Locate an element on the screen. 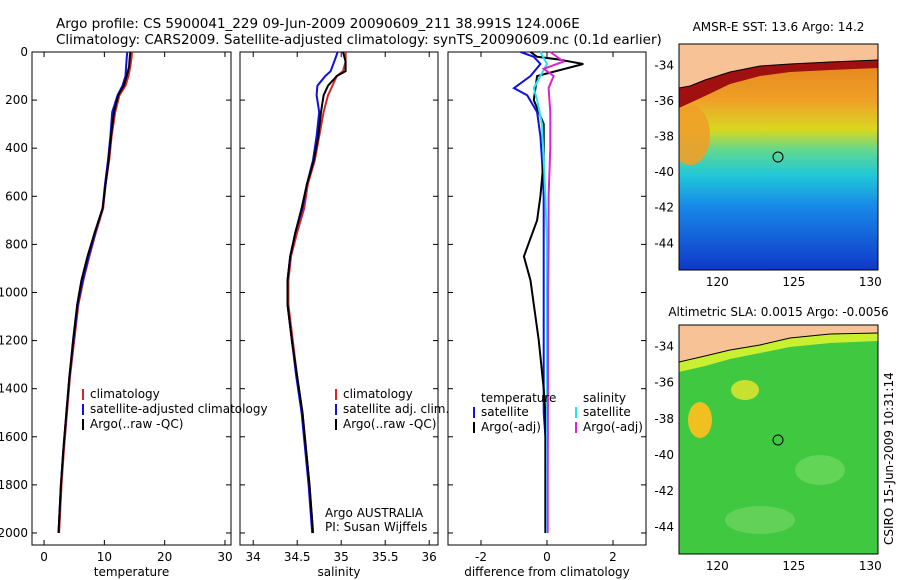  side-timestamp: CSIRO 15-Jun-2009 10:31:14 is located at coordinates (889, 458).